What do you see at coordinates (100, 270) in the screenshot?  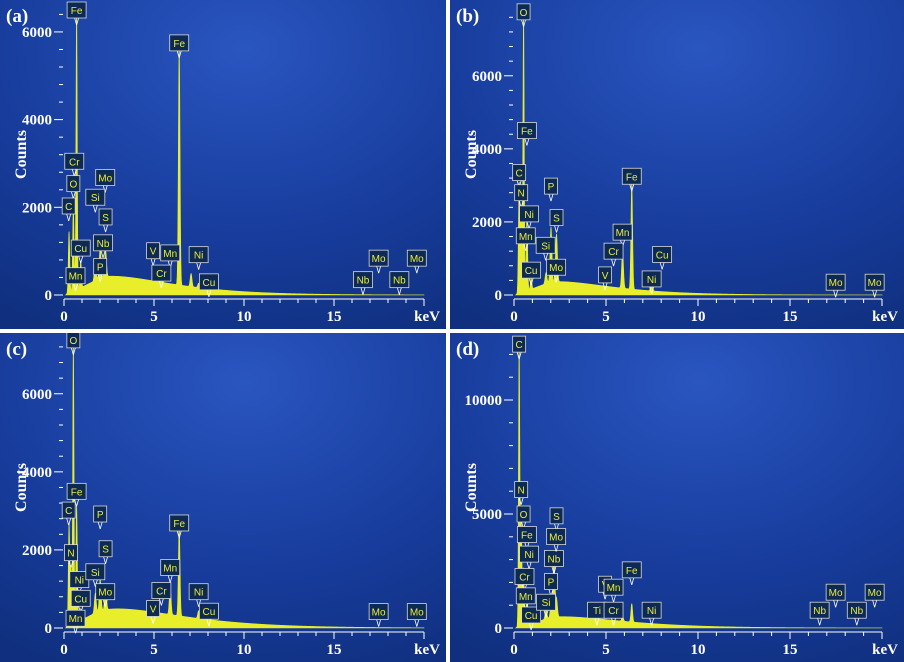 I see `element-label: P` at bounding box center [100, 270].